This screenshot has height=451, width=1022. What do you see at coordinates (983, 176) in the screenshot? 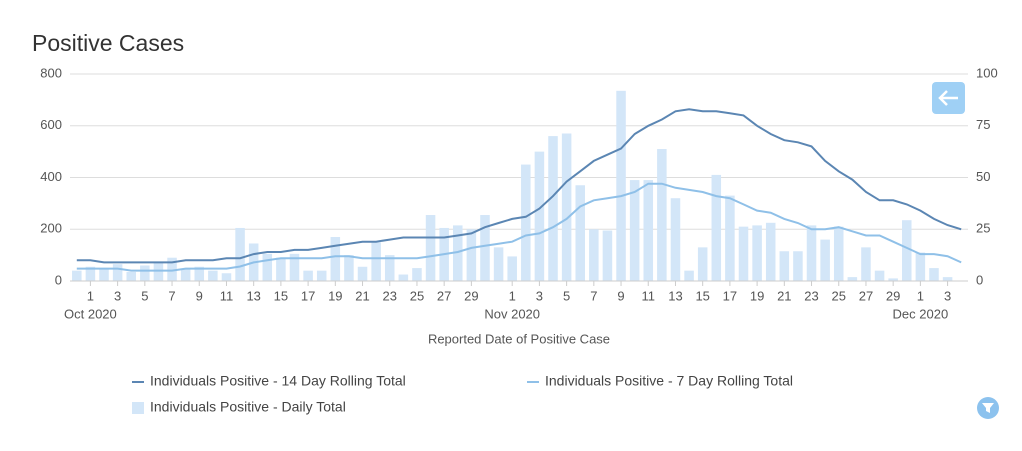
I see `y2-tick-label: 50` at bounding box center [983, 176].